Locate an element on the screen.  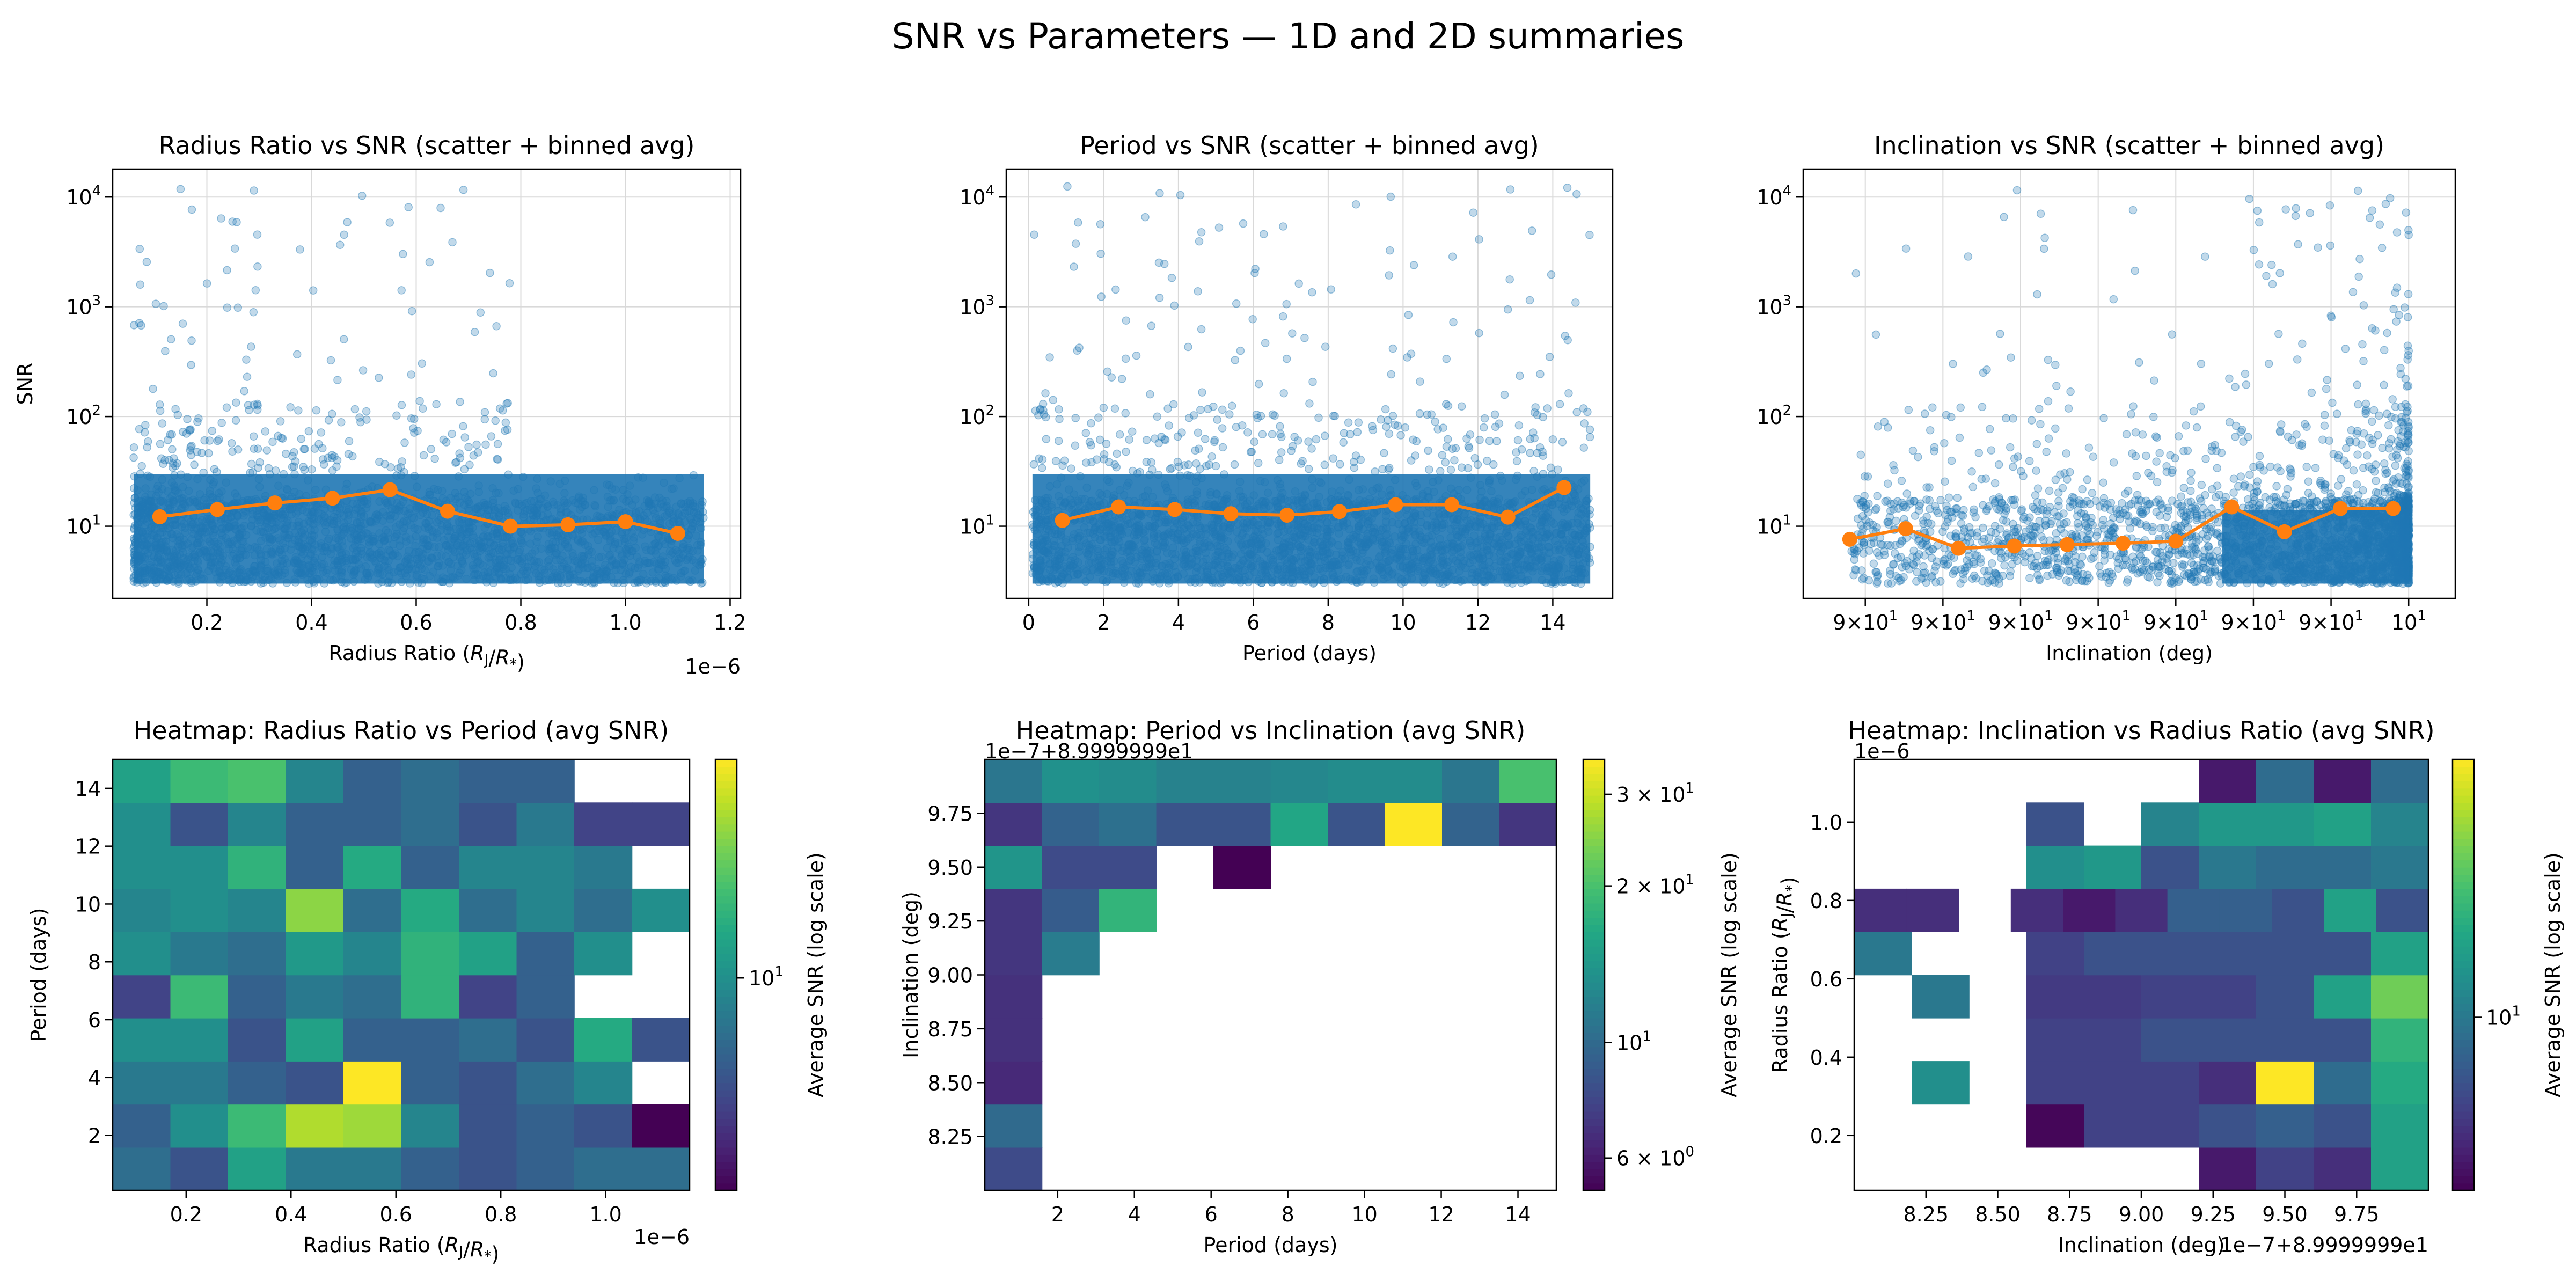
dense-point-band is located at coordinates (419, 529).